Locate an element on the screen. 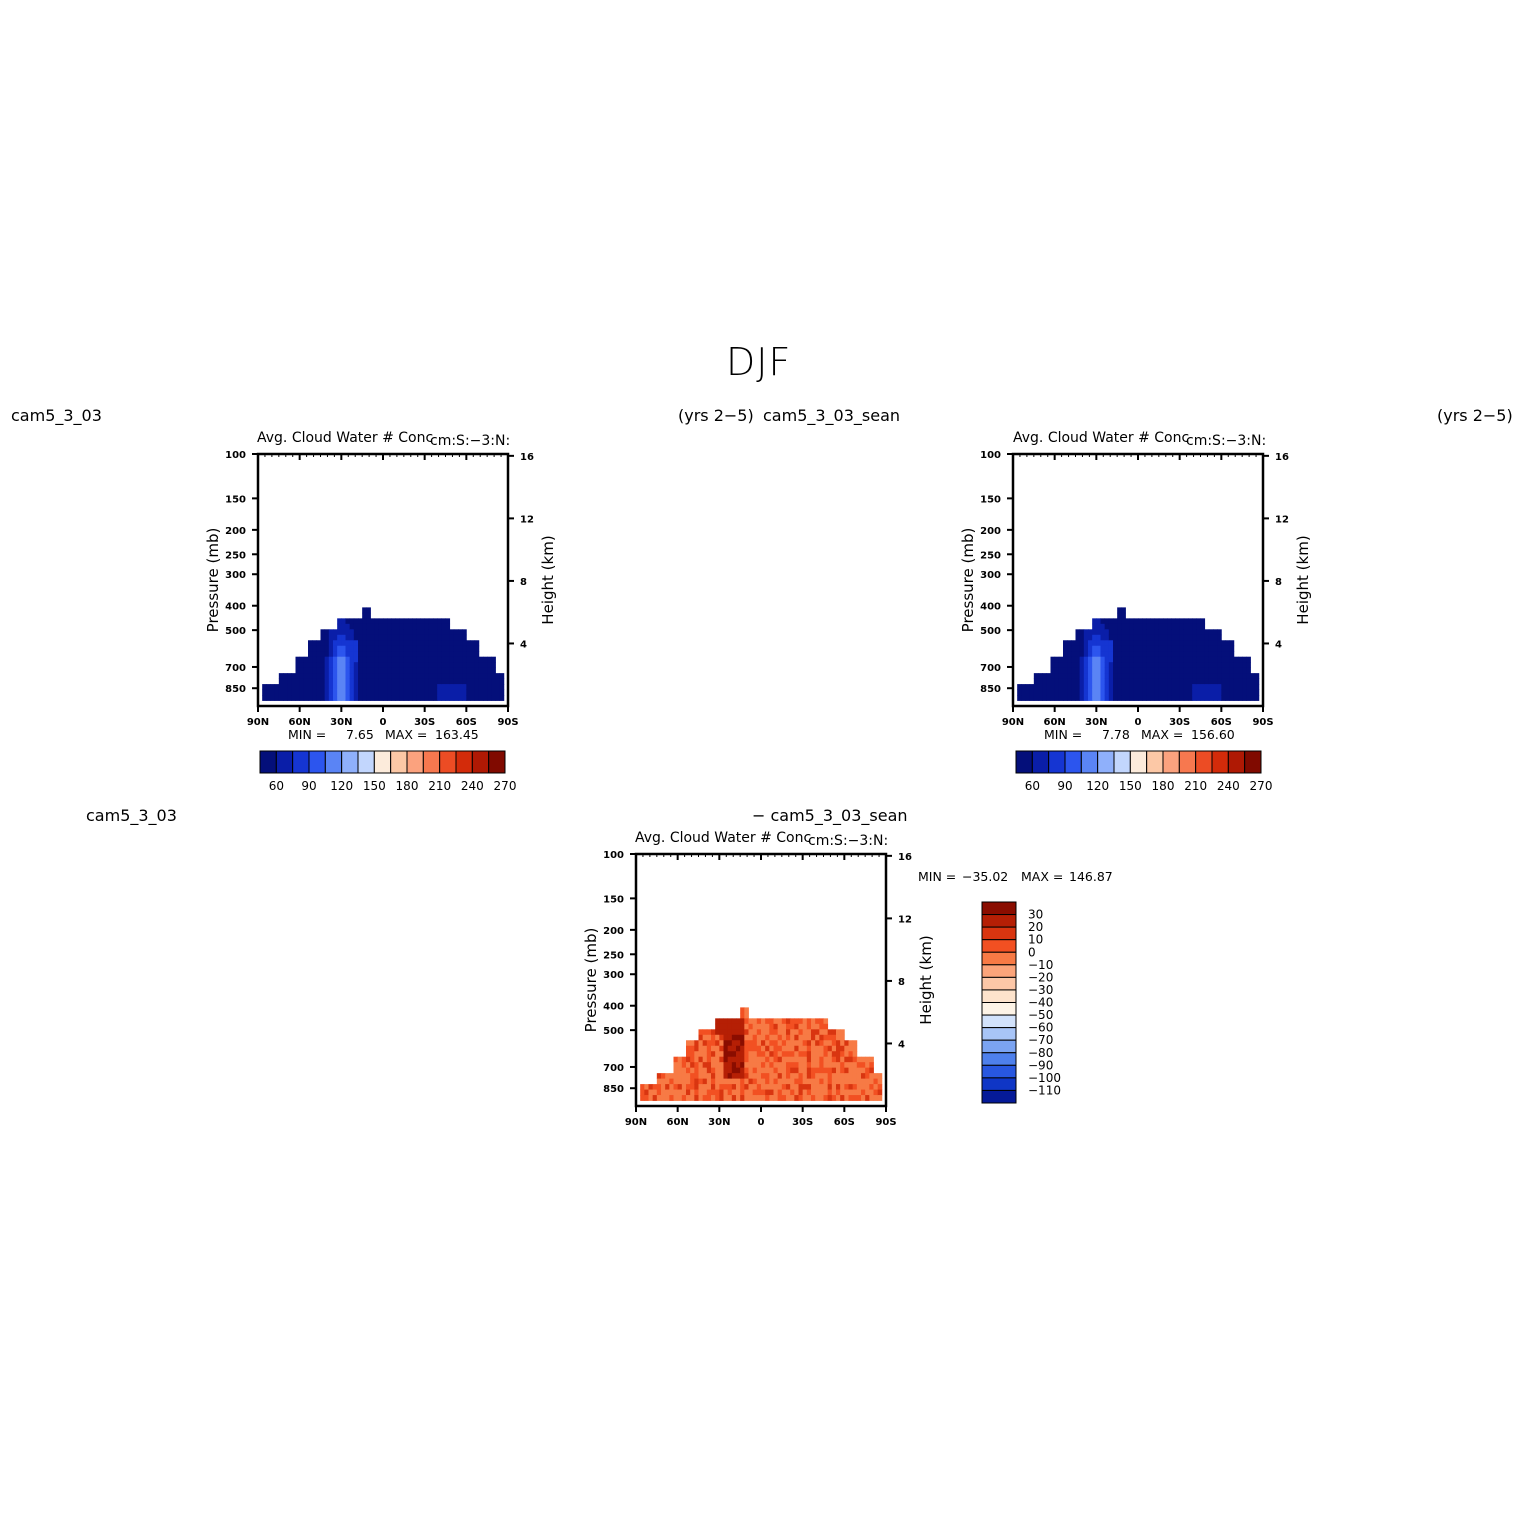  panel-2-y-right-tick-label: 16 is located at coordinates (1282, 457).